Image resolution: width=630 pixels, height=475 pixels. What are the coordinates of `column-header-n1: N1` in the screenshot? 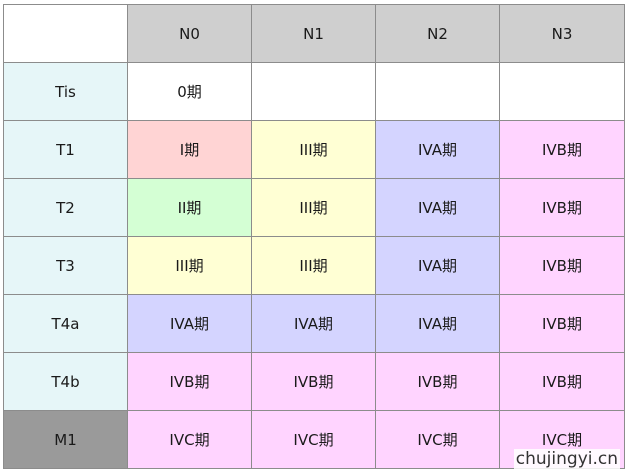 It's located at (313, 33).